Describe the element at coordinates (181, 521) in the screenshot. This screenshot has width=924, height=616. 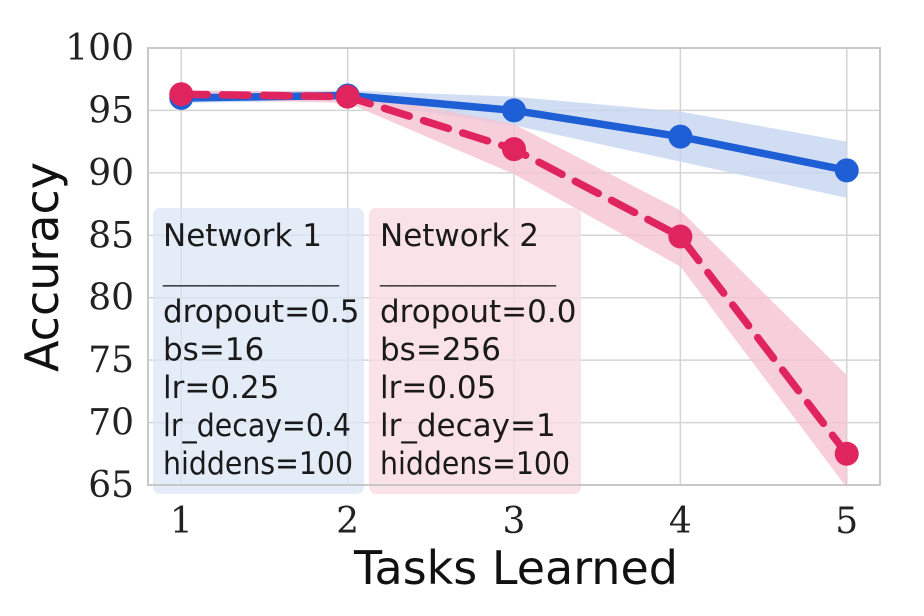
I see `x-tick-label-1: 1` at that location.